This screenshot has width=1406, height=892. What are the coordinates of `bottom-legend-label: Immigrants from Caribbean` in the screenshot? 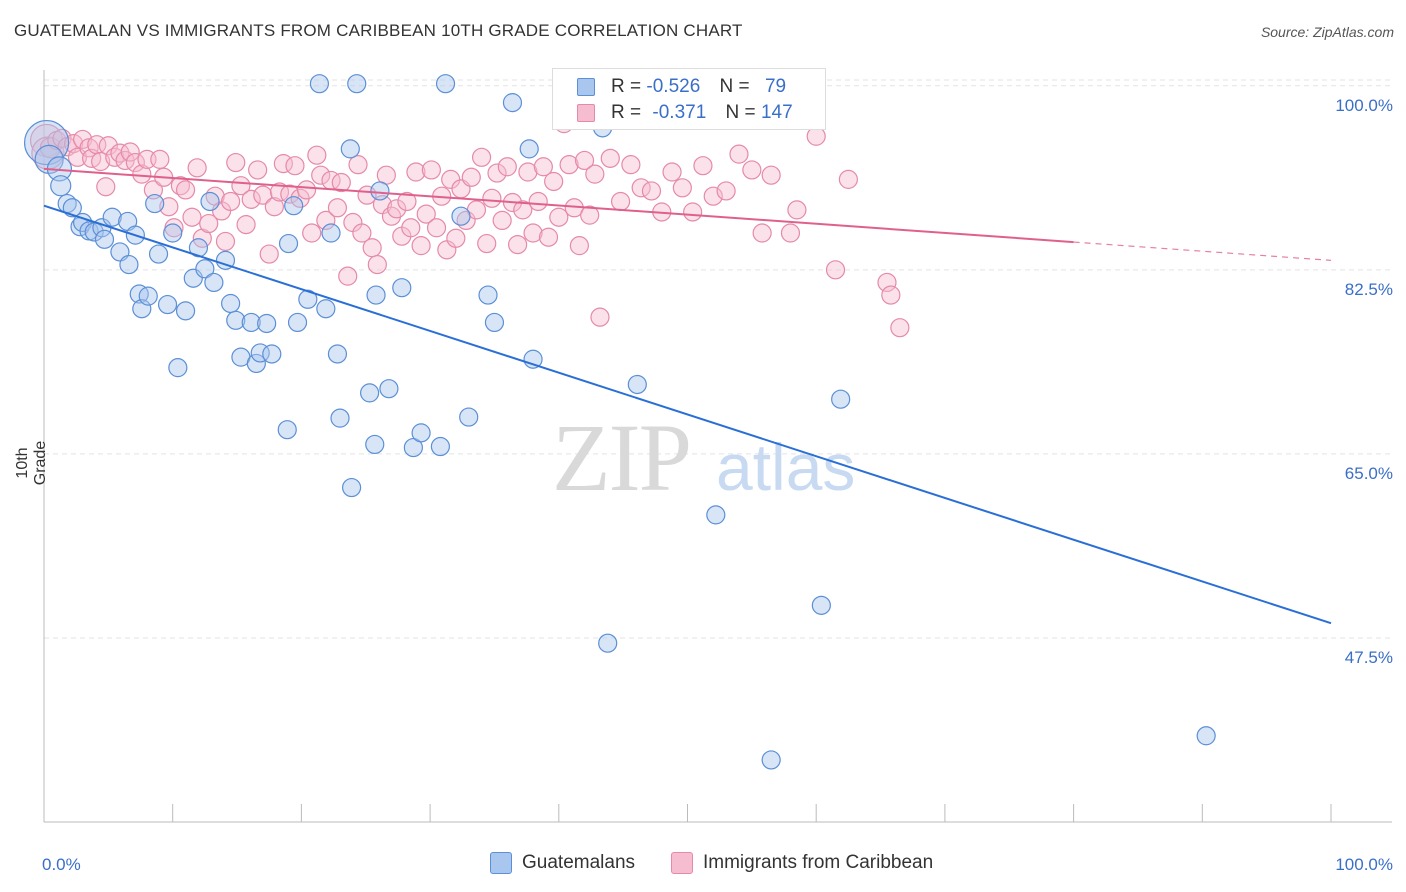 It's located at (818, 863).